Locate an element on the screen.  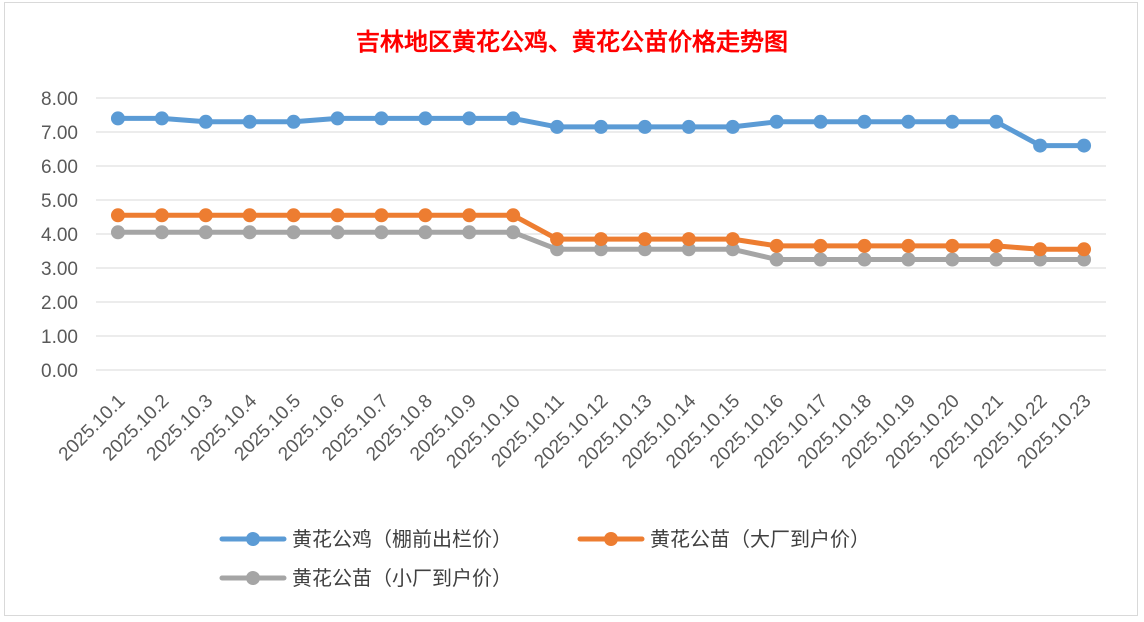
legend-label: 黄花公苗（大厂到户价） is located at coordinates (760, 539).